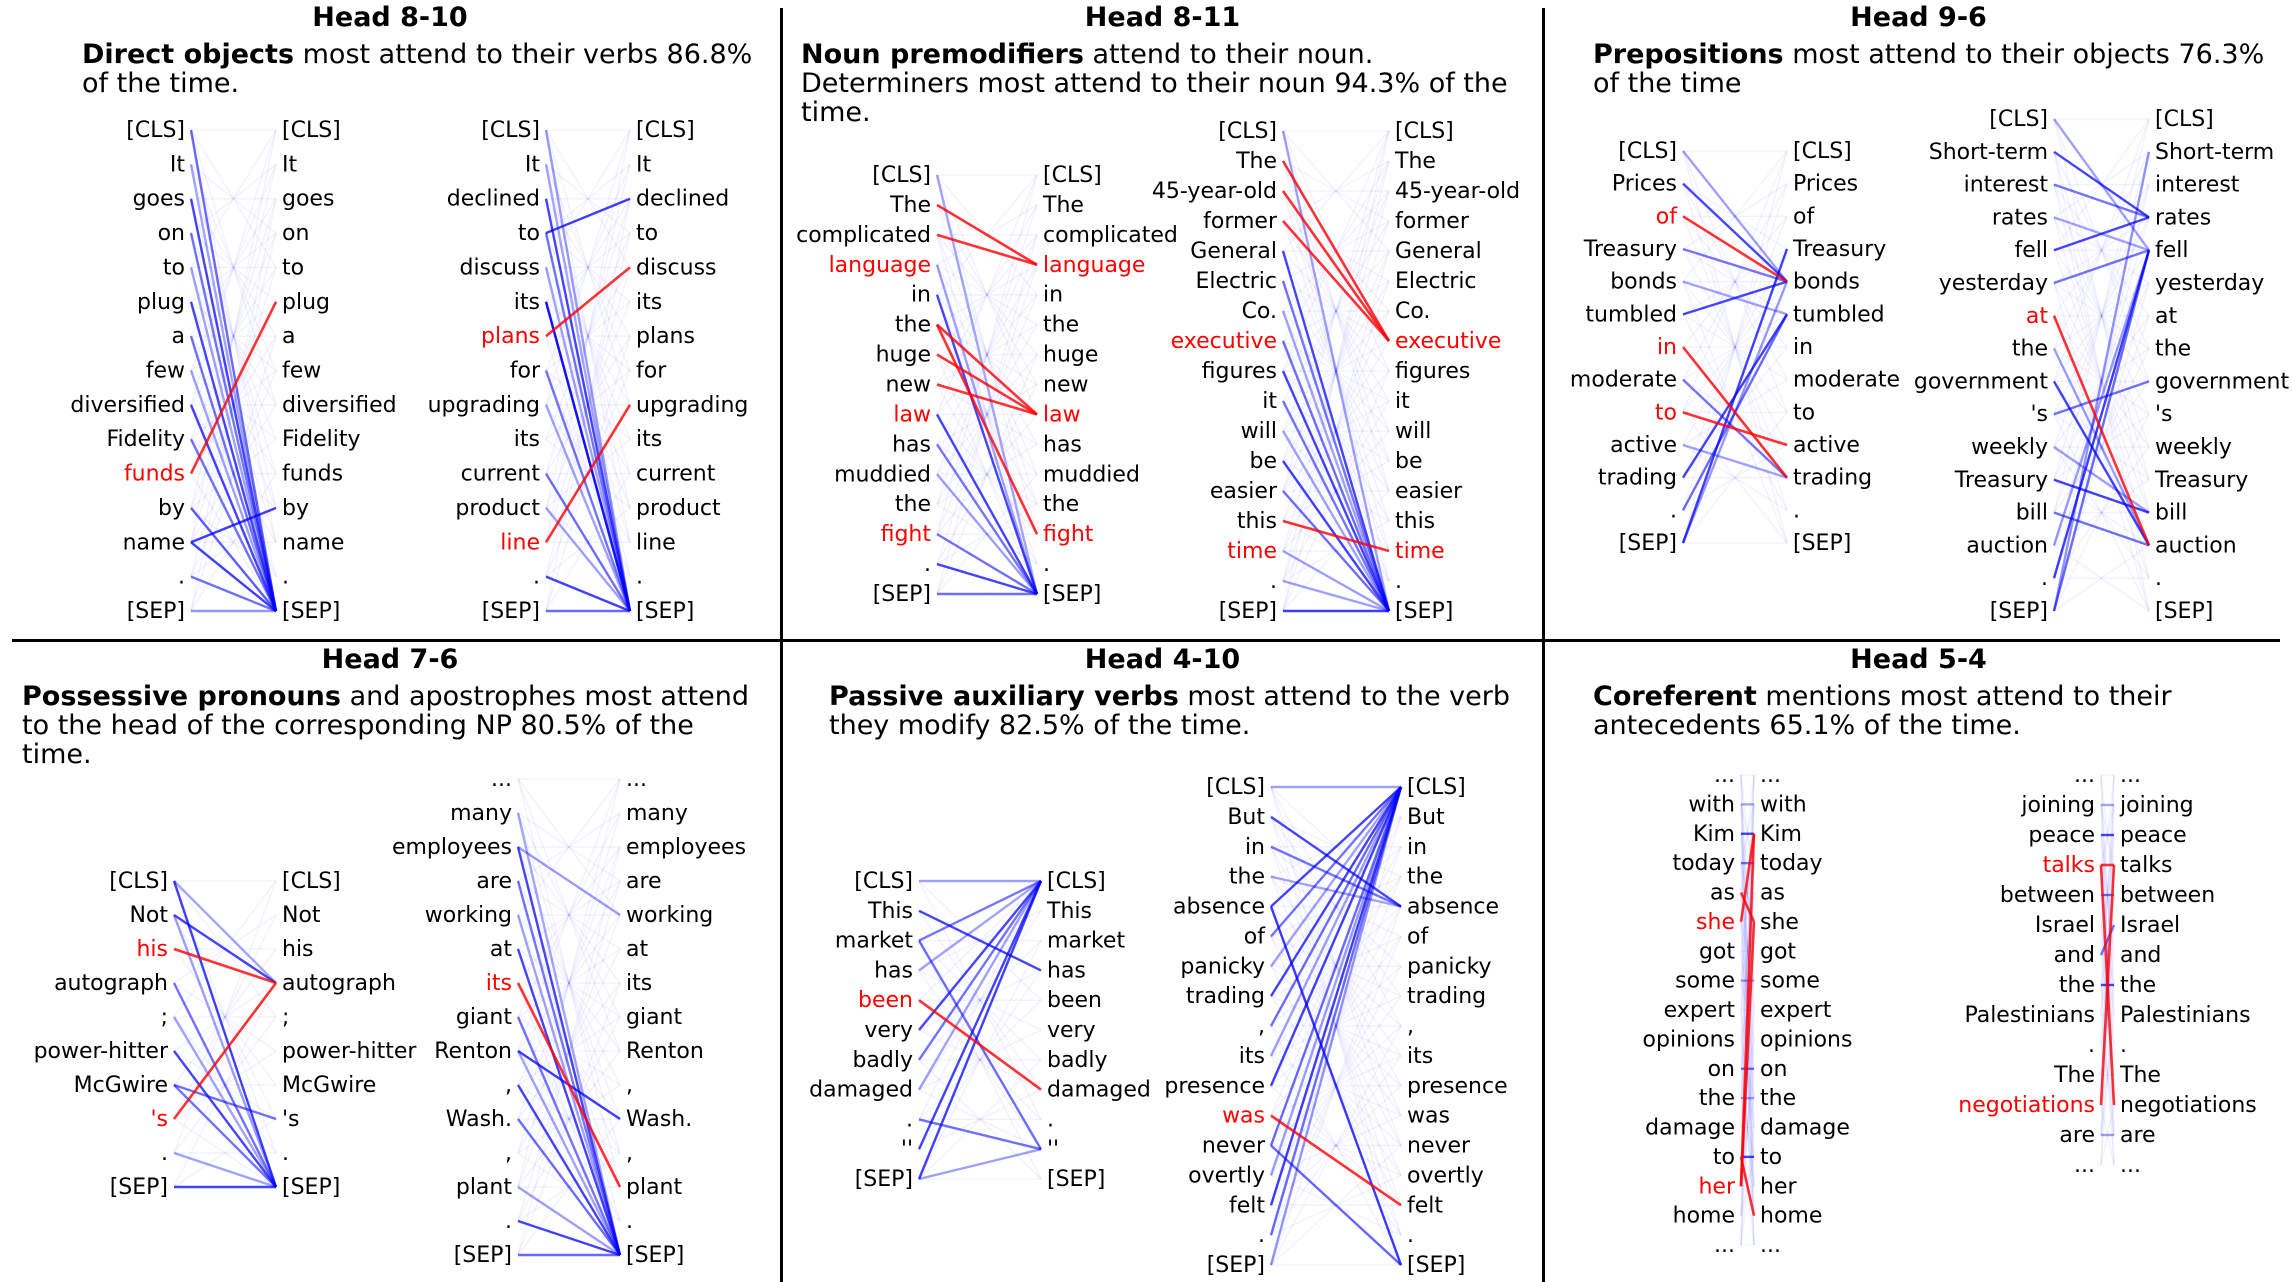  What do you see at coordinates (1716, 1186) in the screenshot?
I see `token-left-her: her` at bounding box center [1716, 1186].